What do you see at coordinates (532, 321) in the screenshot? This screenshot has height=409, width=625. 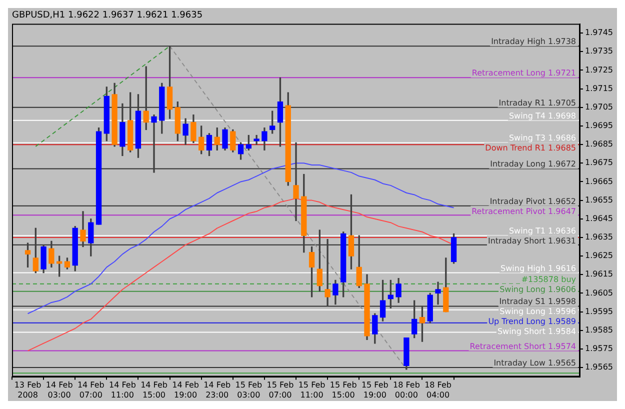 I see `ref-line-label: Up Trend Long 1.9589` at bounding box center [532, 321].